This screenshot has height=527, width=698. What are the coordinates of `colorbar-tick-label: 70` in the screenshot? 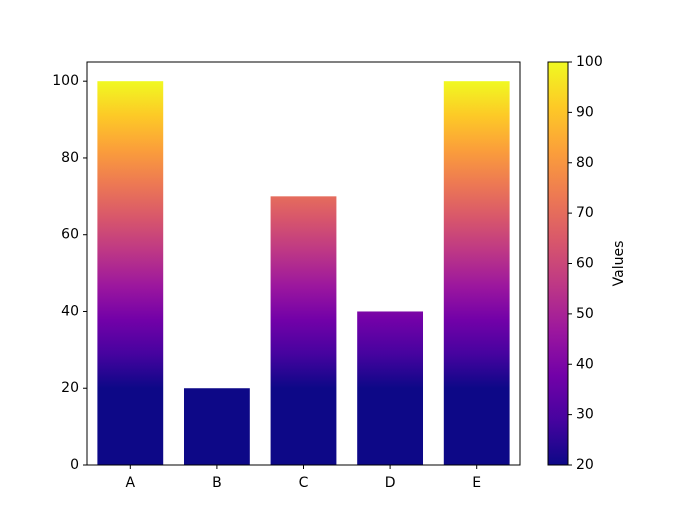 It's located at (585, 213).